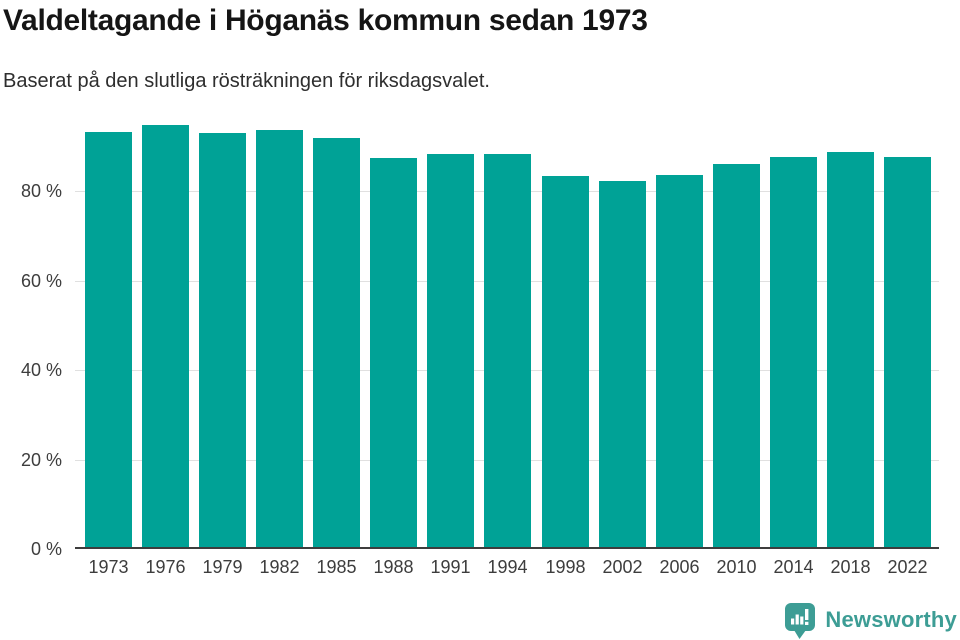 The image size is (960, 640). What do you see at coordinates (165, 567) in the screenshot?
I see `x-axis-label-1976: 1976` at bounding box center [165, 567].